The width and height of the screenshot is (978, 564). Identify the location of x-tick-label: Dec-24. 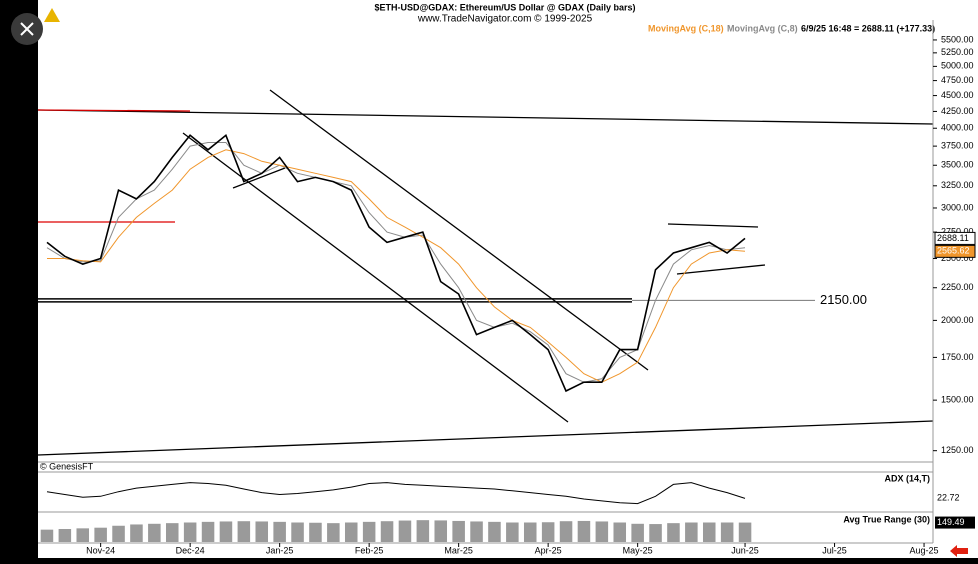
(190, 550).